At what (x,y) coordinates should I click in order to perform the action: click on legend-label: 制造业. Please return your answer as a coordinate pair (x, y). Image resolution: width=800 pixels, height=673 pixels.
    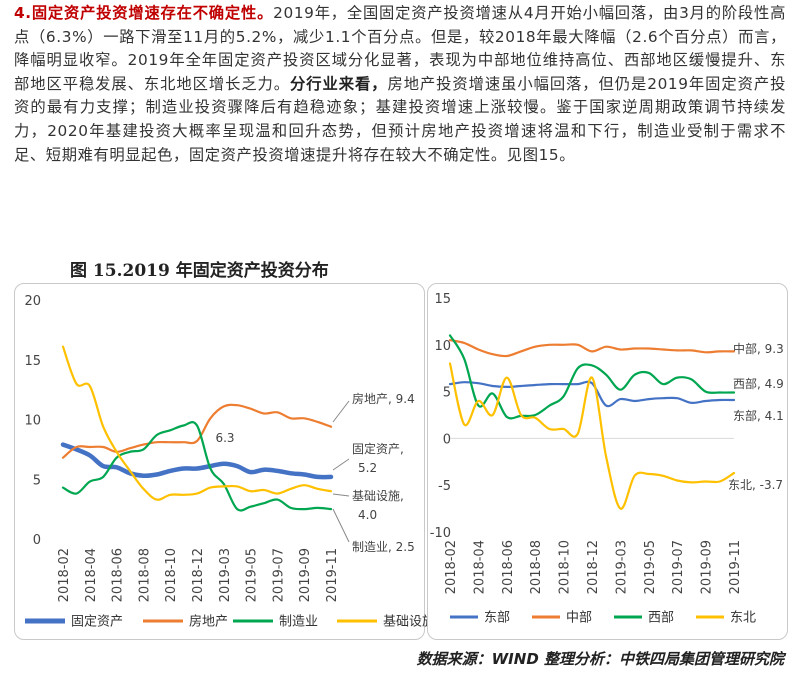
    Looking at the image, I should click on (298, 622).